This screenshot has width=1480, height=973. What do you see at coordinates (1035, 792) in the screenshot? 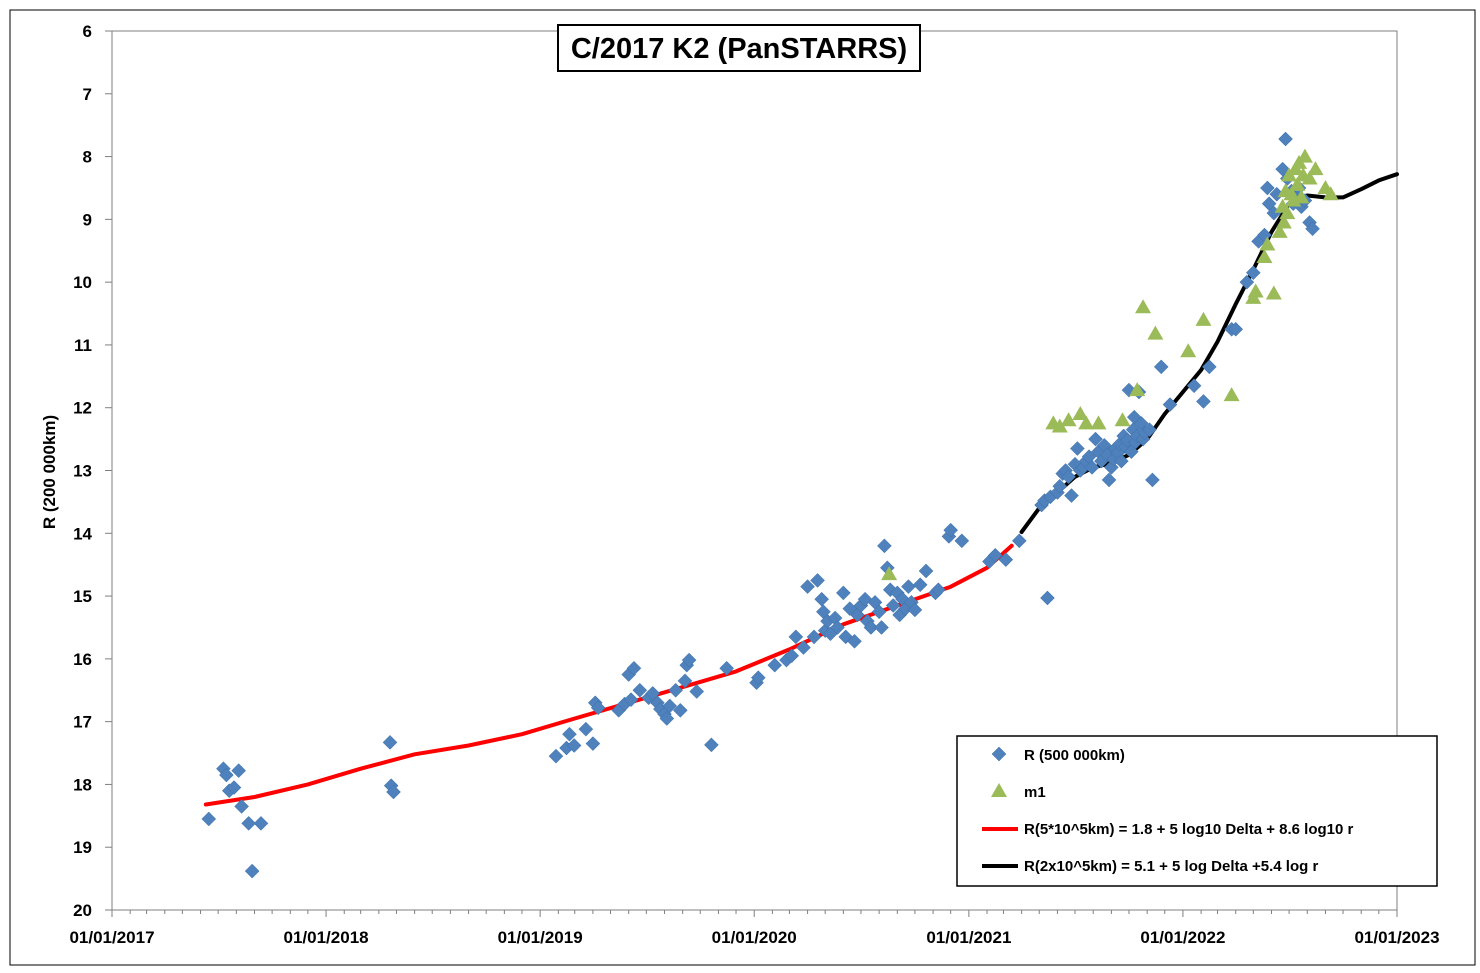
I see `legend-label-m1: m1` at bounding box center [1035, 792].